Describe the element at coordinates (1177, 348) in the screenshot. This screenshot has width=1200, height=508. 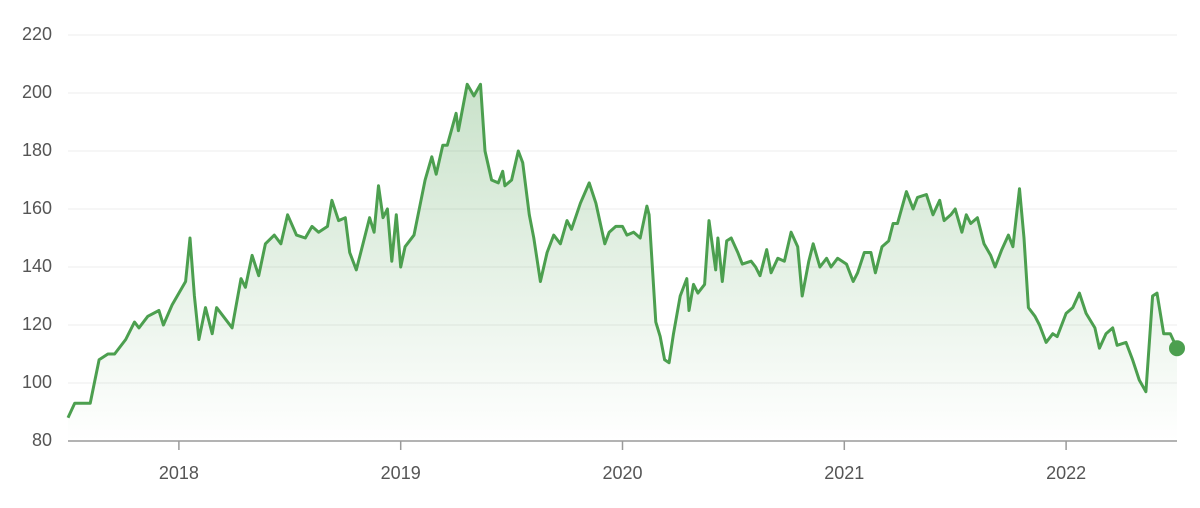
I see `end-point` at that location.